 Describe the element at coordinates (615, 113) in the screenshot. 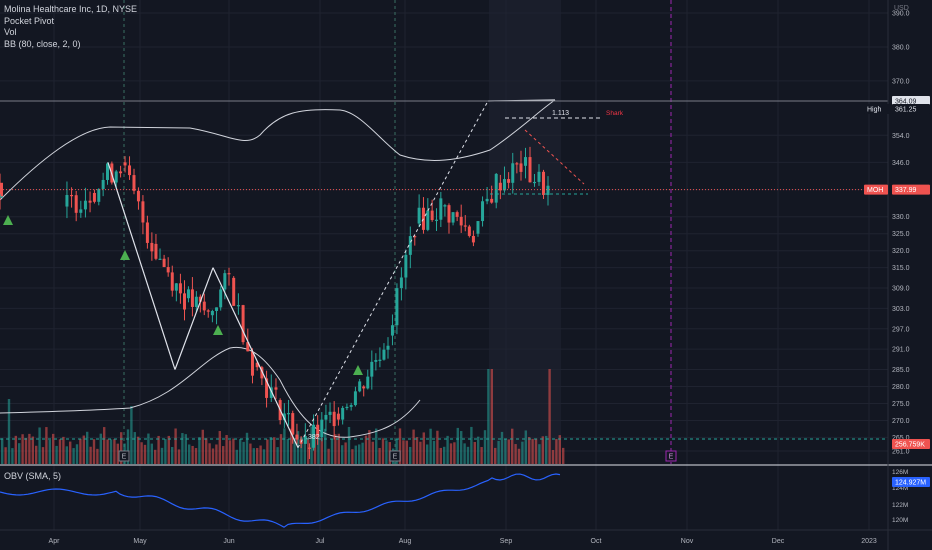

I see `pattern-name-label: Shark` at that location.